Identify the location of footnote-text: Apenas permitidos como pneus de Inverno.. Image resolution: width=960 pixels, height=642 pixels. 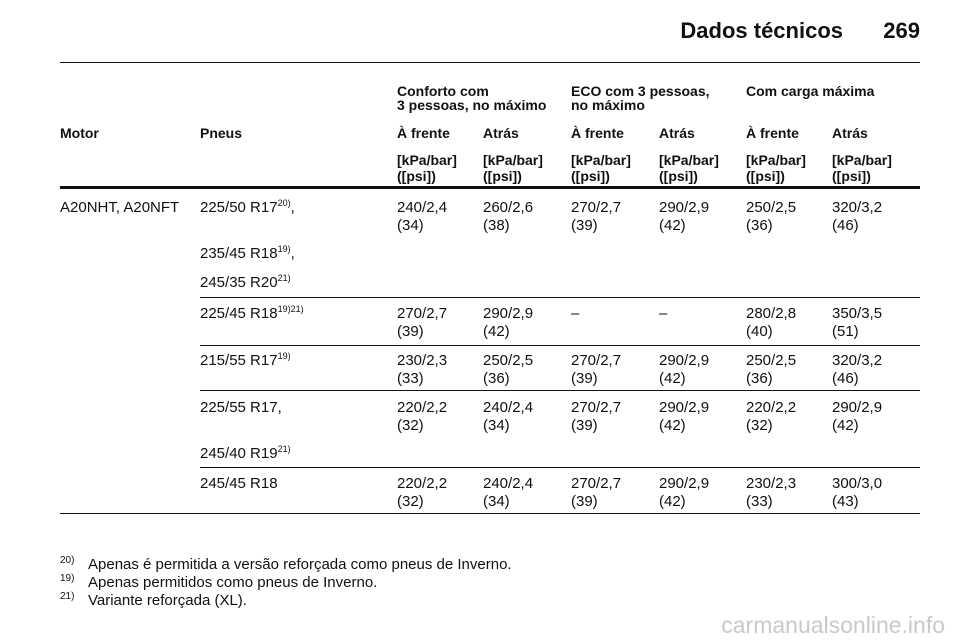
(233, 582).